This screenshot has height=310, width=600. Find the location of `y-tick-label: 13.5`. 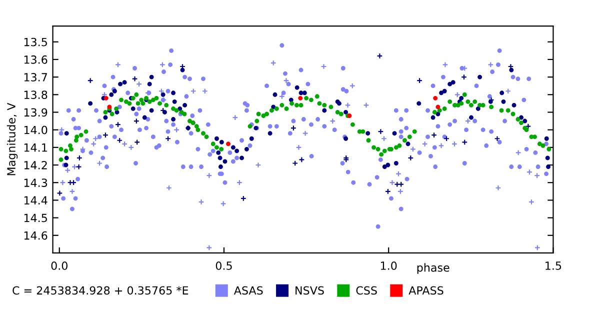

y-tick-label: 13.5 is located at coordinates (35, 42).